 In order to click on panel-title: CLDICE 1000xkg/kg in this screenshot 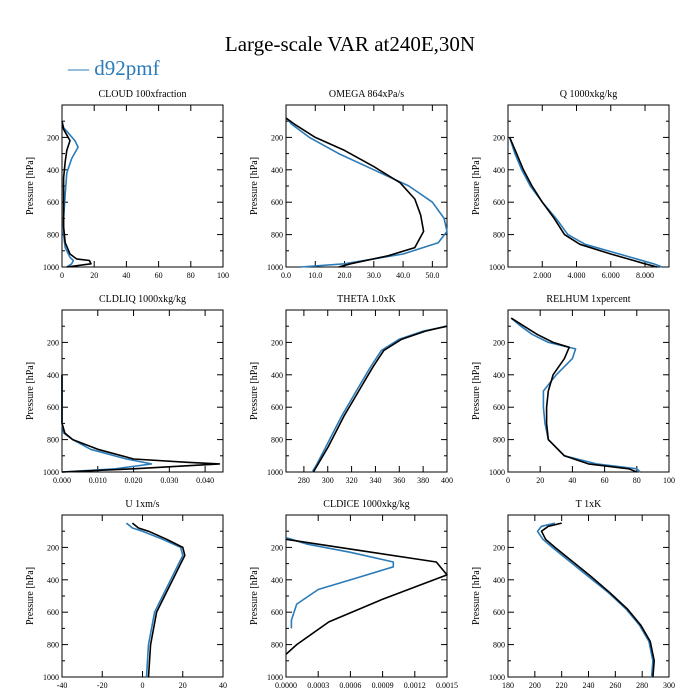, I will do `click(366, 504)`.